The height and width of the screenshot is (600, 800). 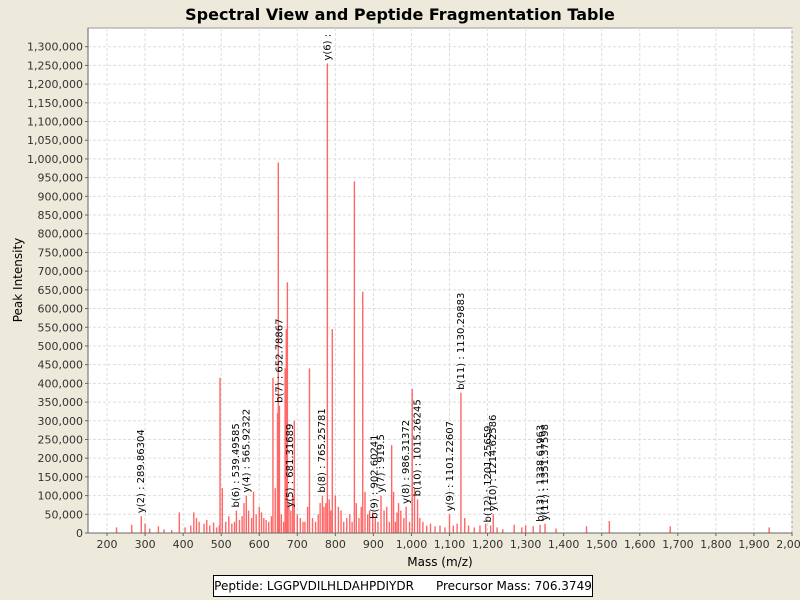 I want to click on peak-annotation: y(2) : 289.86304, so click(x=141, y=471).